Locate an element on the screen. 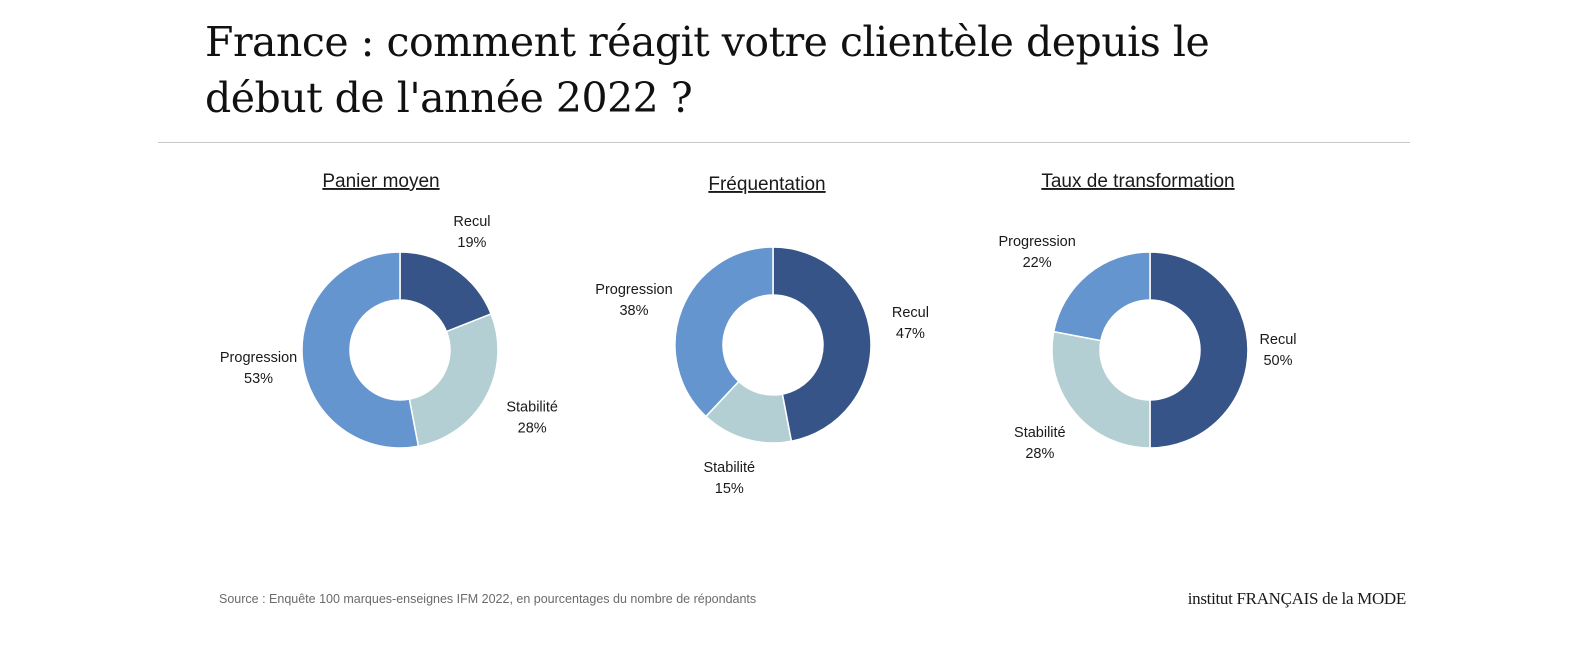 This screenshot has height=650, width=1581. slice-label: Stabilité 15% is located at coordinates (729, 478).